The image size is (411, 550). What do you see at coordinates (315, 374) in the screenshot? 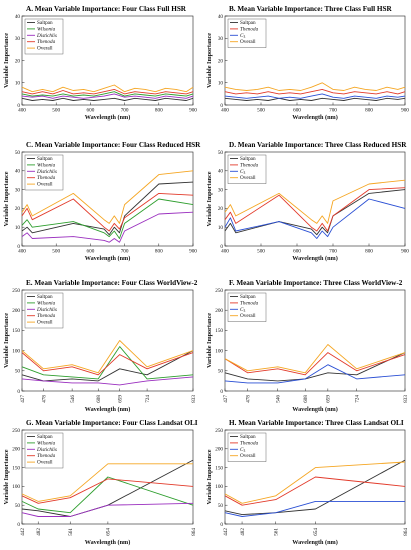
I see `series-line-c3` at bounding box center [315, 374].